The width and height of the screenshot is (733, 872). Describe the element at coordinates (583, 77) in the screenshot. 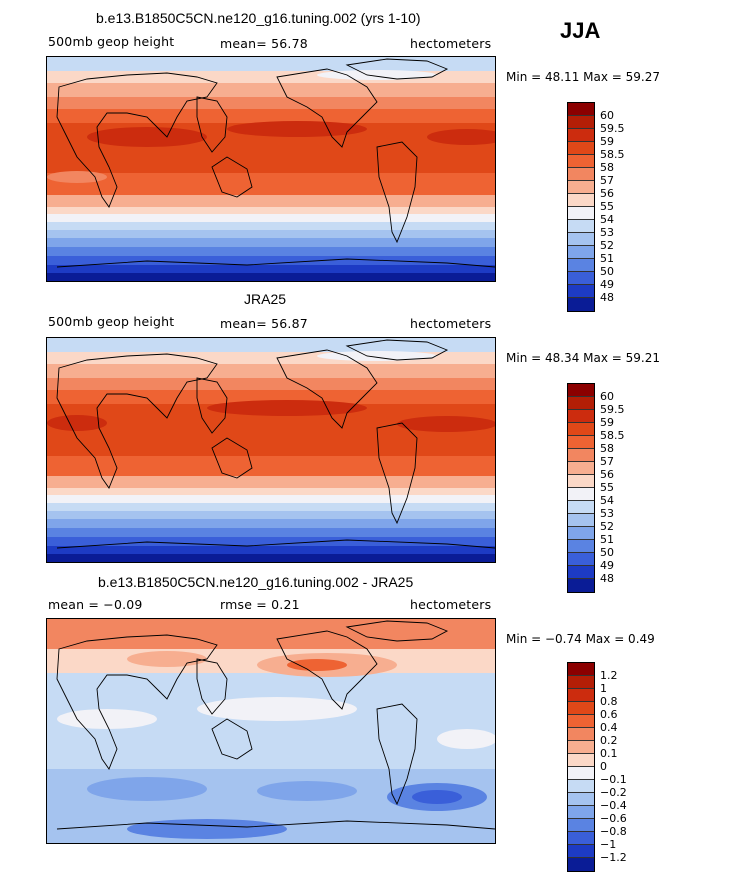

I see `panel-1-minmax-label: Min = 48.11 Max = 59.27` at that location.